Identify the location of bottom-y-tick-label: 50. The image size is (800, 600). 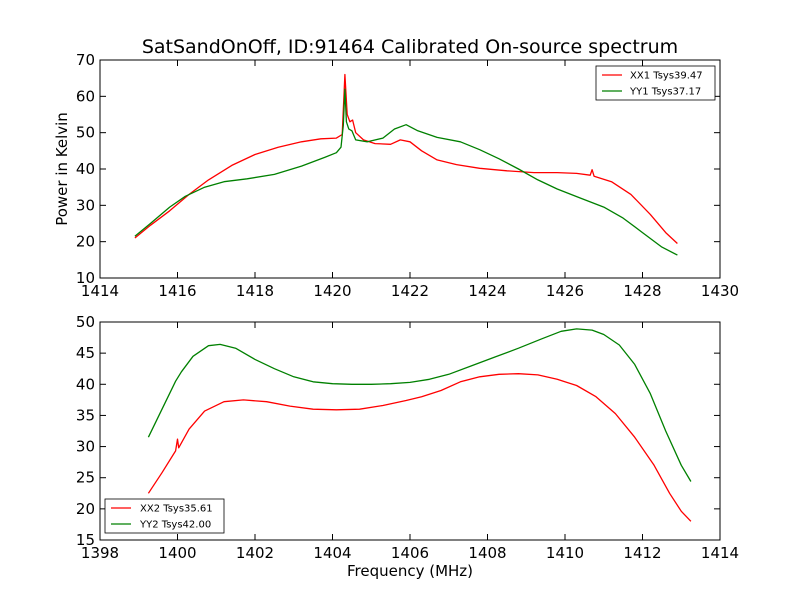
(85, 322).